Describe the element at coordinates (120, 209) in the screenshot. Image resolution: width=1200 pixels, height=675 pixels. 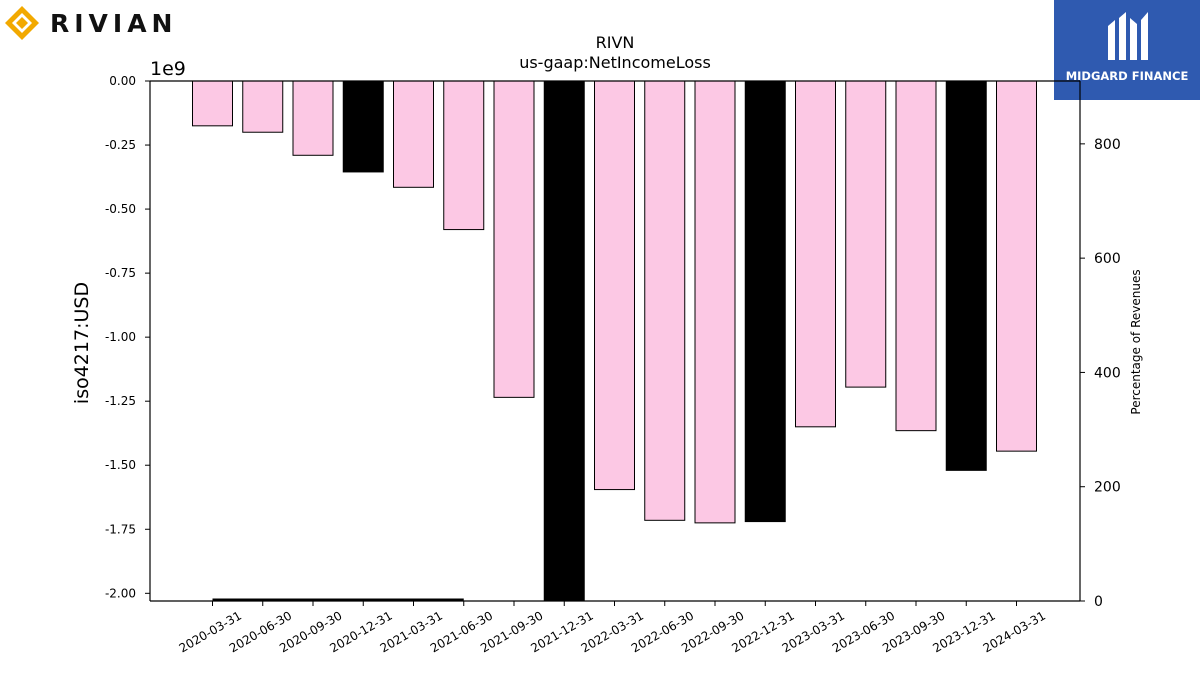
I see `y-tick-label: -0.50` at that location.